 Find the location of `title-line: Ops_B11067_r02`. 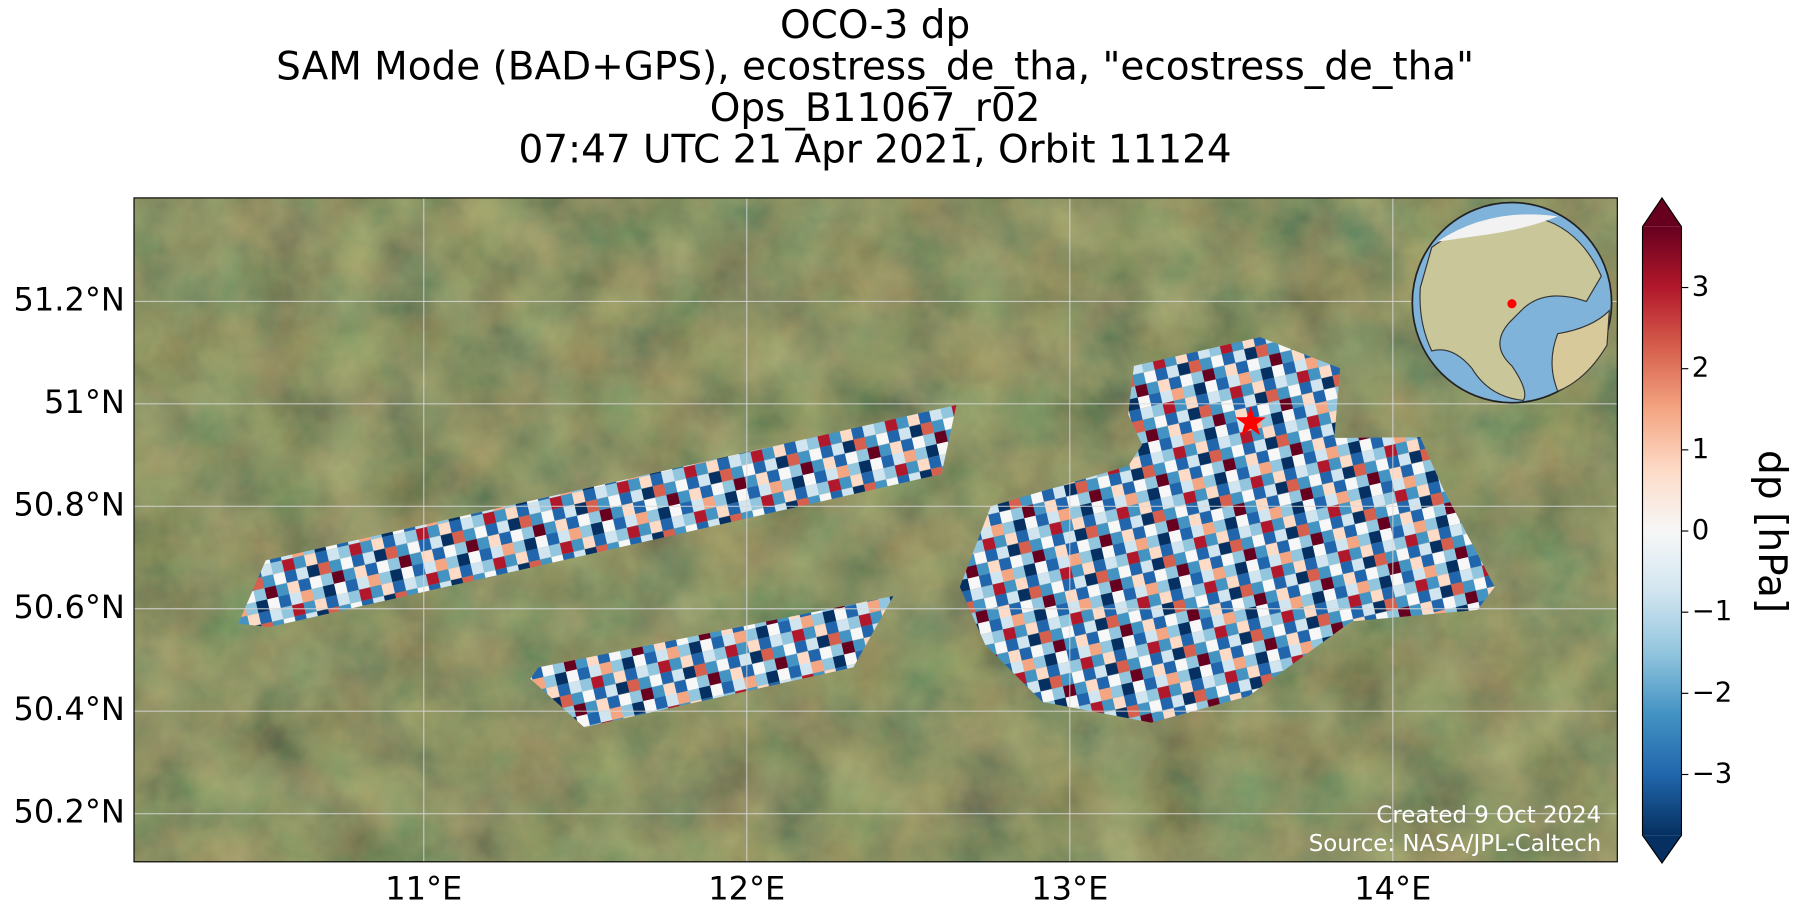

title-line: Ops_B11067_r02 is located at coordinates (875, 108).